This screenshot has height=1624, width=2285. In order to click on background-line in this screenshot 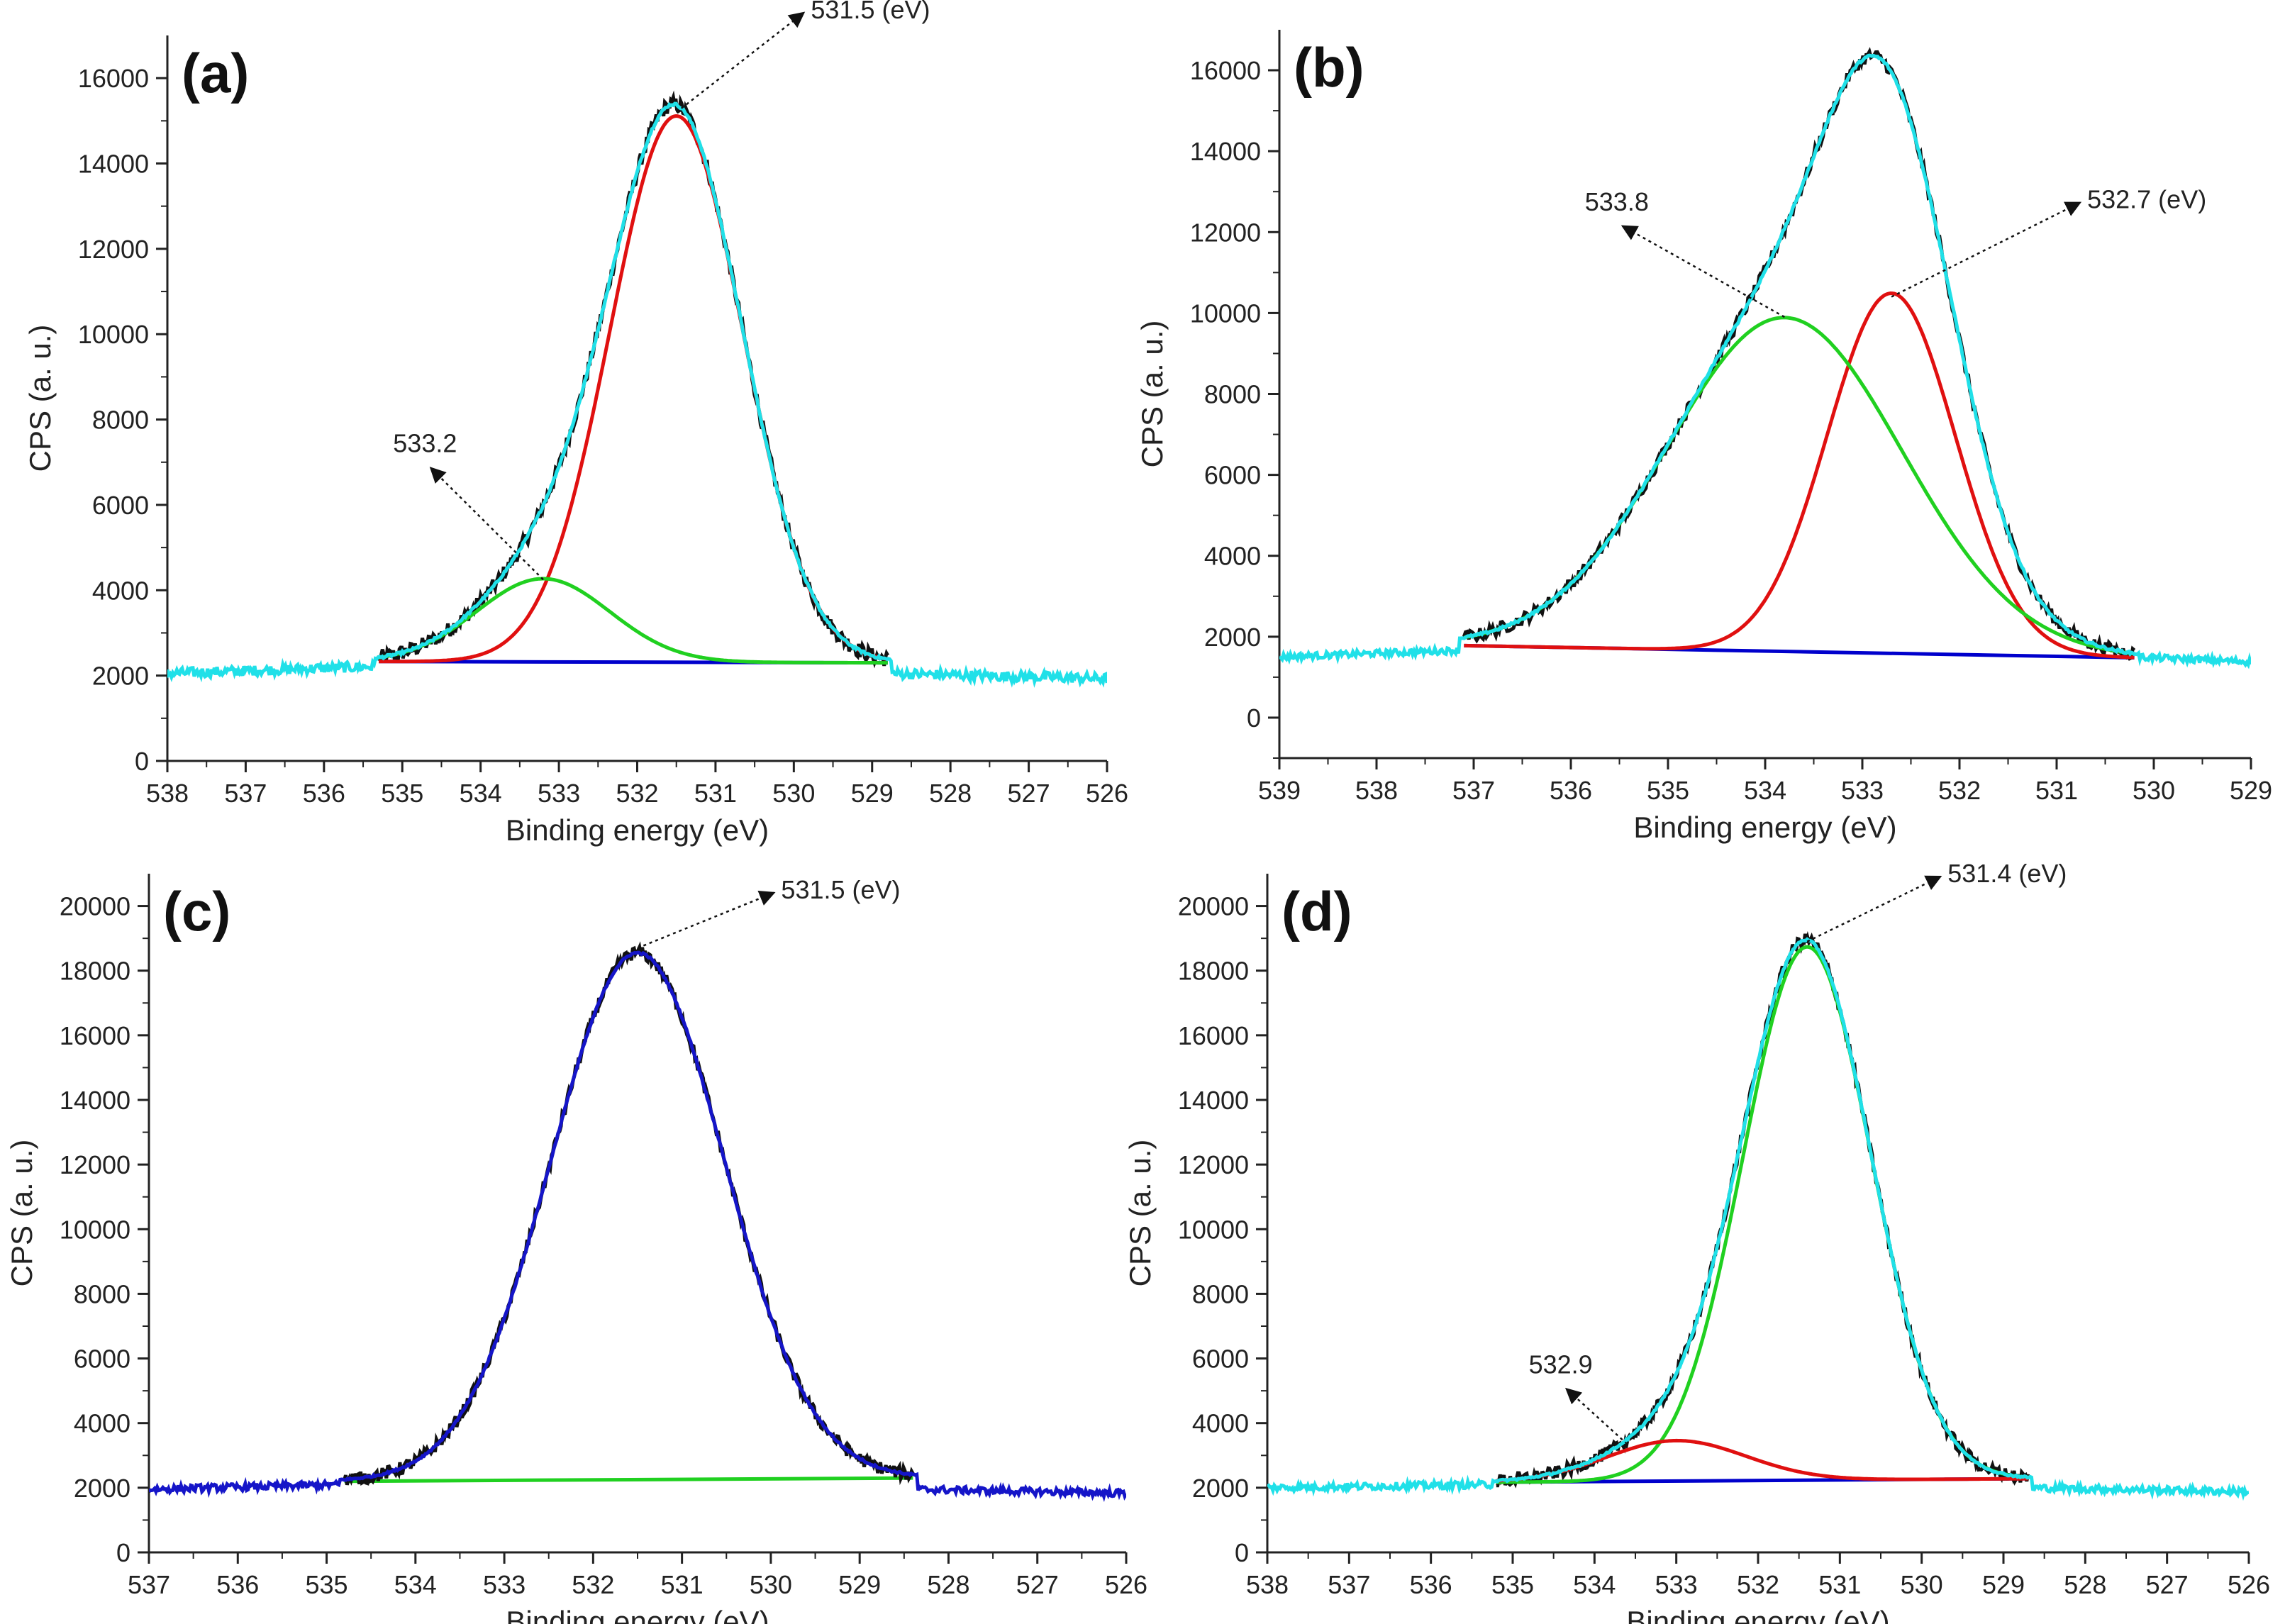, I will do `click(628, 1480)`.